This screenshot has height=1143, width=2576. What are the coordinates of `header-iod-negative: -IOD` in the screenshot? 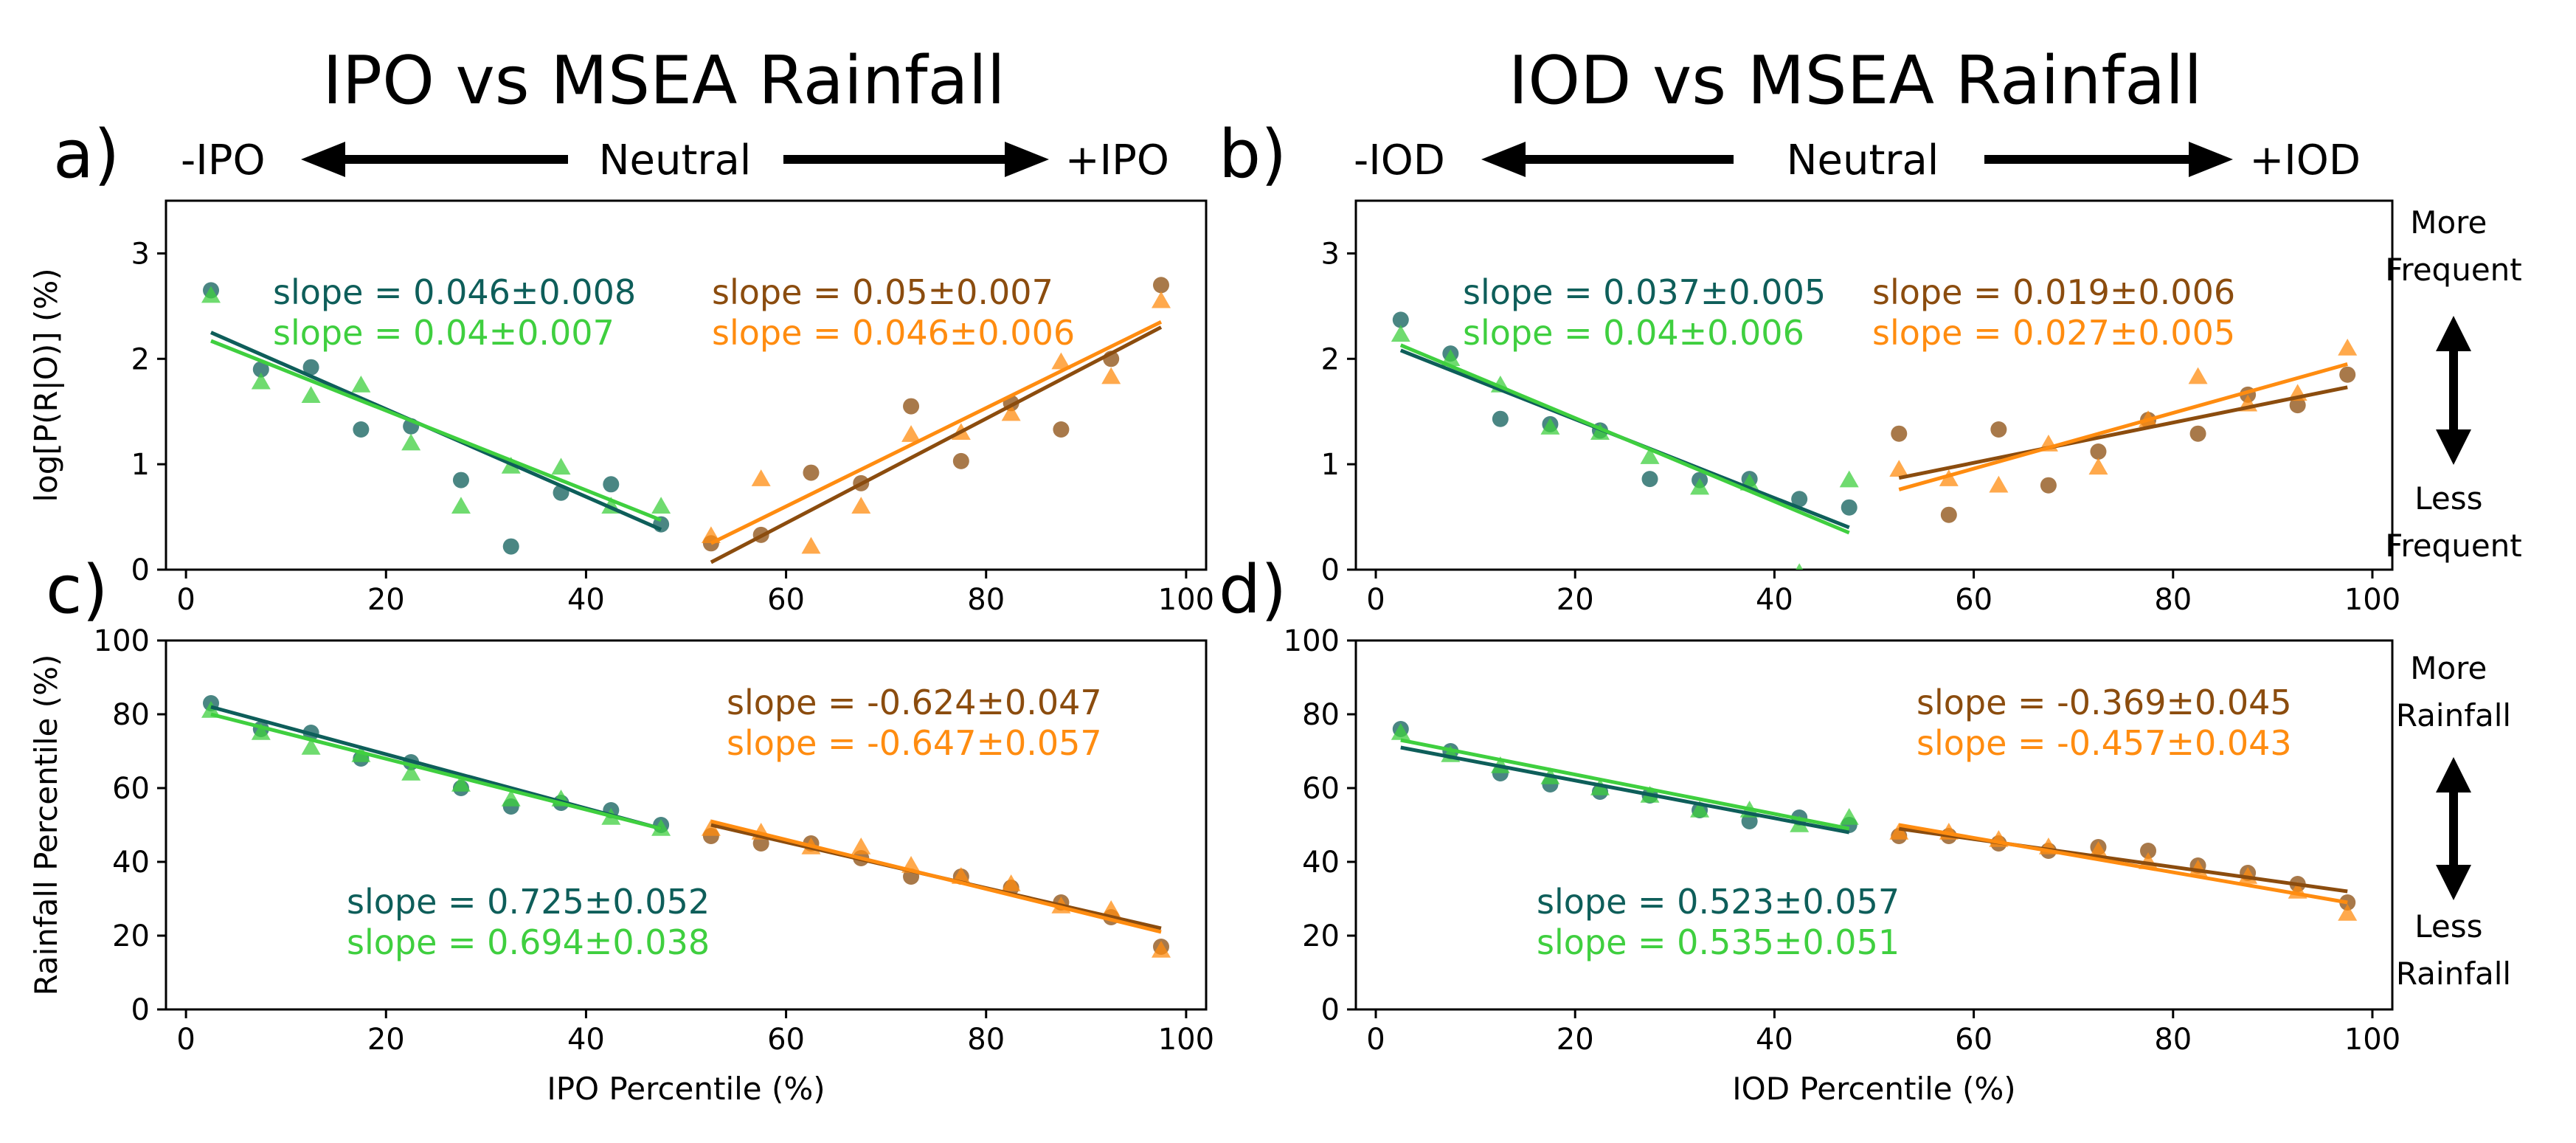 It's located at (1399, 160).